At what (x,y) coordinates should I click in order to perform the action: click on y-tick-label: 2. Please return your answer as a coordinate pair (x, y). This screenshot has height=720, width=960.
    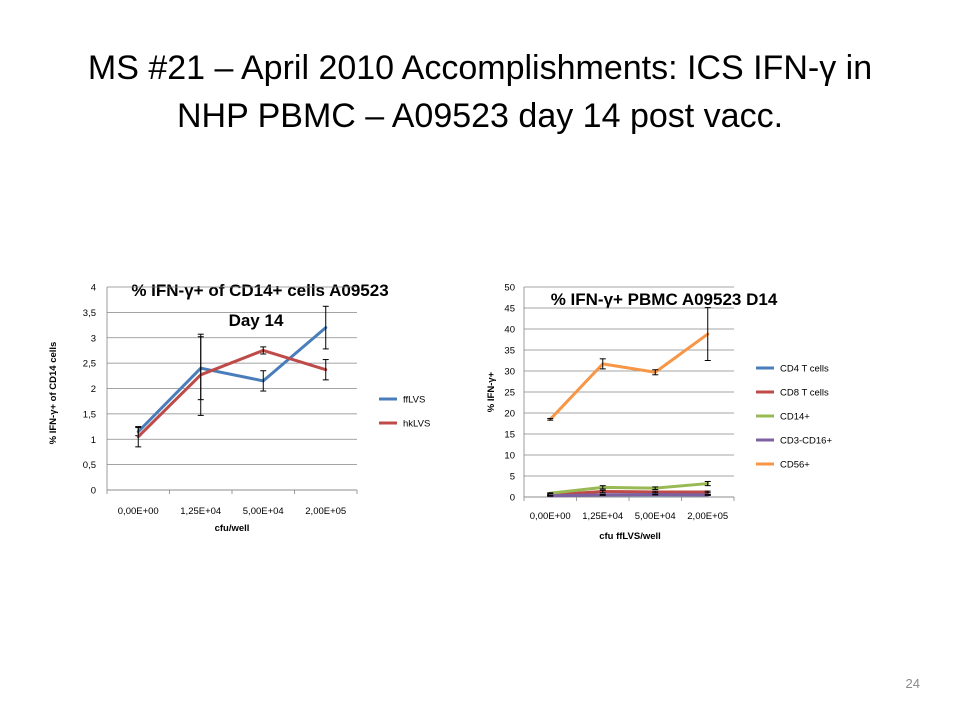
    Looking at the image, I should click on (93, 389).